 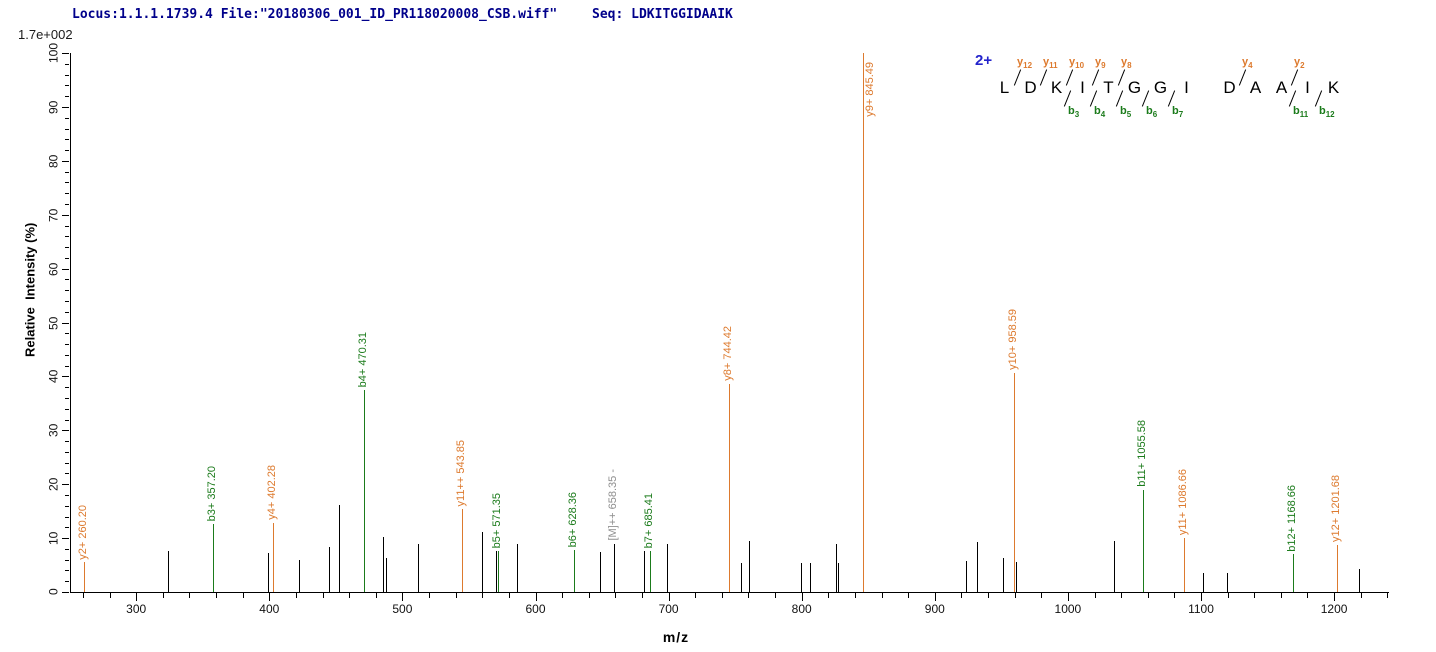 I want to click on peak-label: b7+ 685.41, so click(x=649, y=520).